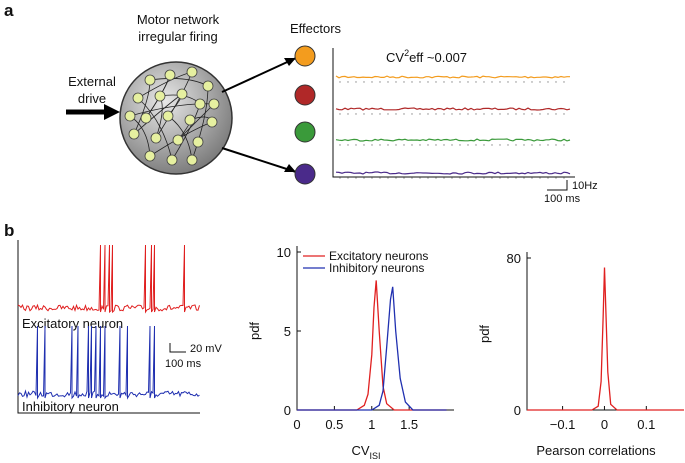 This screenshot has width=685, height=463. Describe the element at coordinates (395, 57) in the screenshot. I see `cv-label: CV` at that location.